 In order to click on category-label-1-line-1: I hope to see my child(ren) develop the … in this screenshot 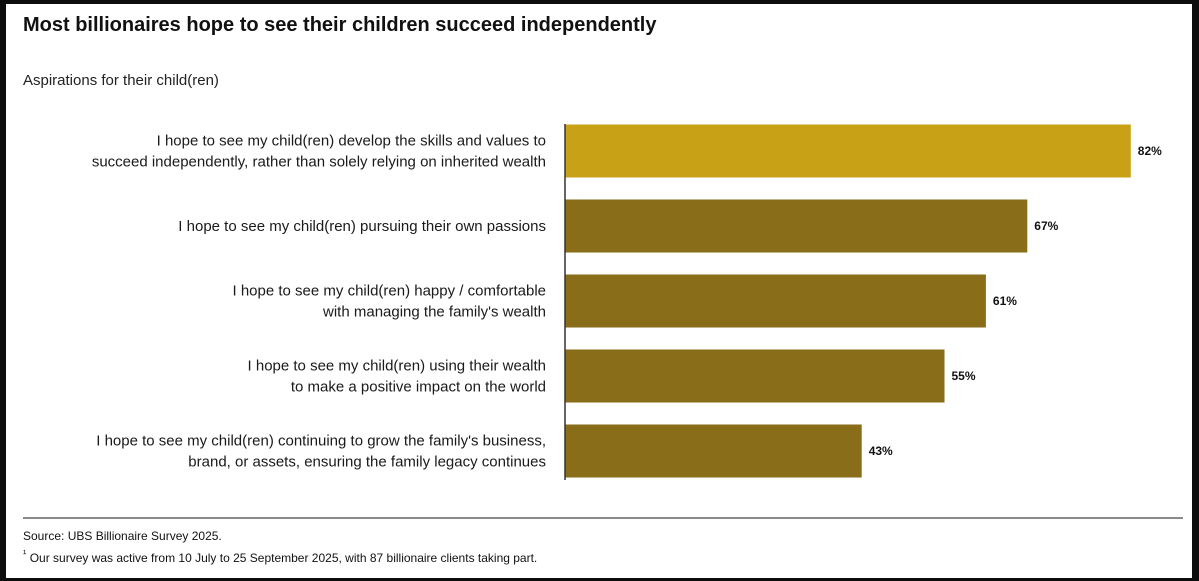, I will do `click(351, 141)`.